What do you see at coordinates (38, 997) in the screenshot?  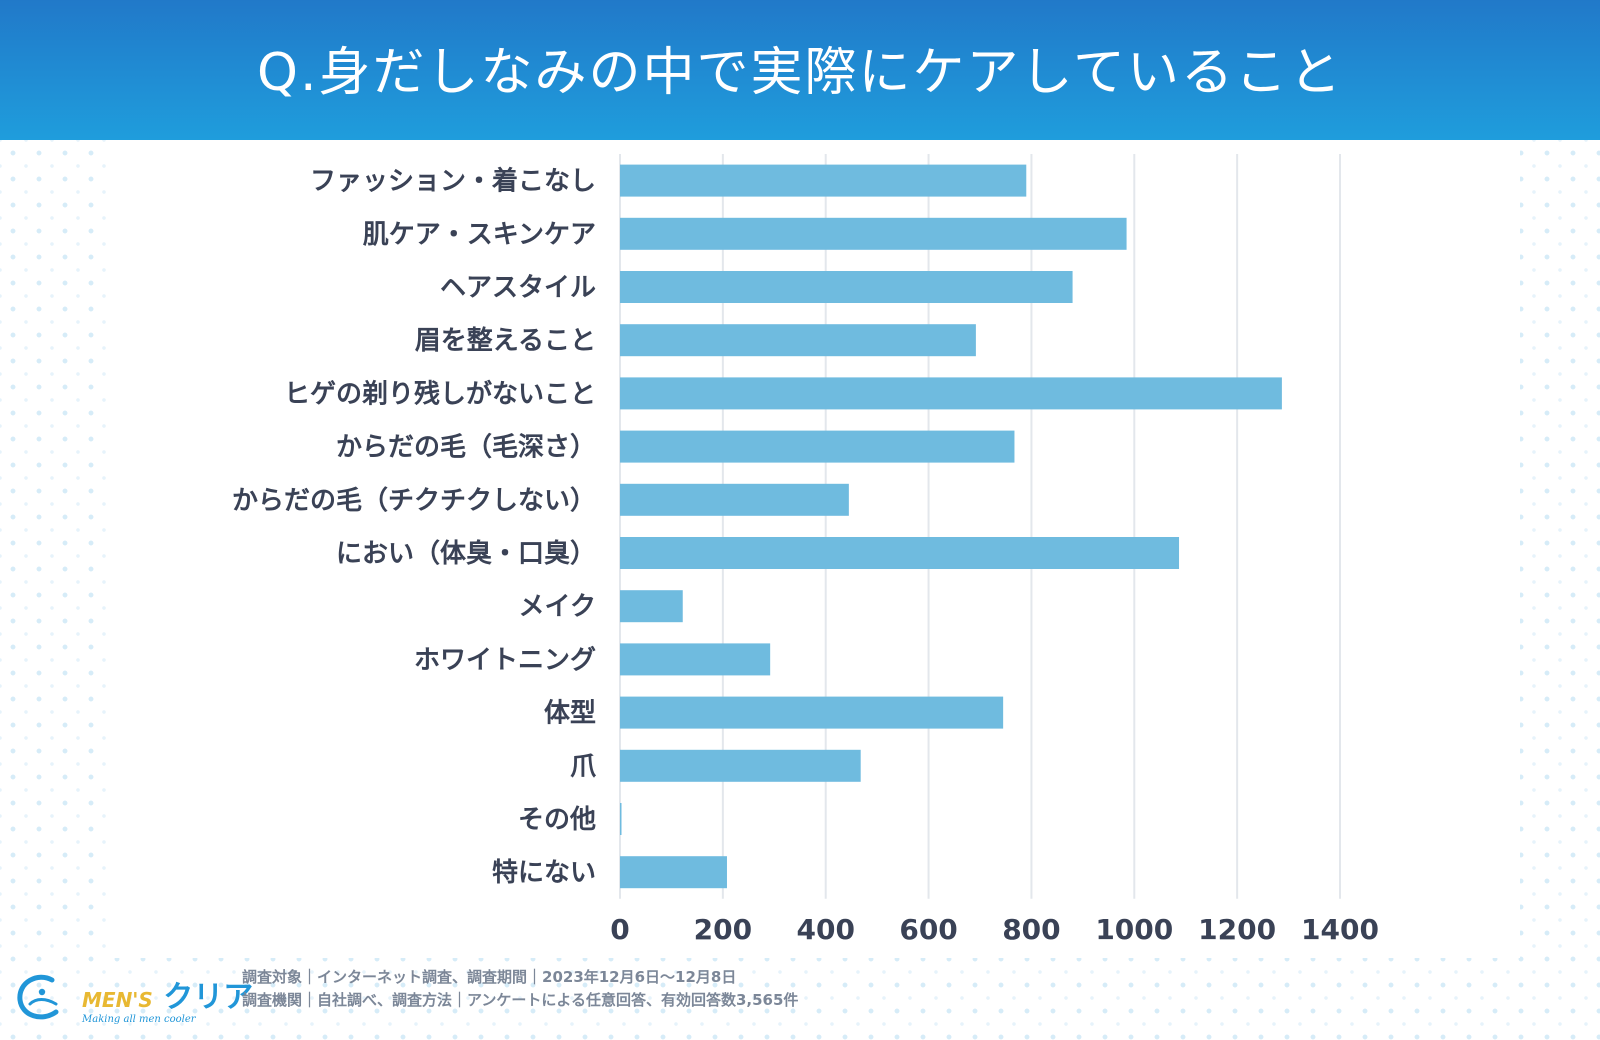 I see `logo-mark-icon` at bounding box center [38, 997].